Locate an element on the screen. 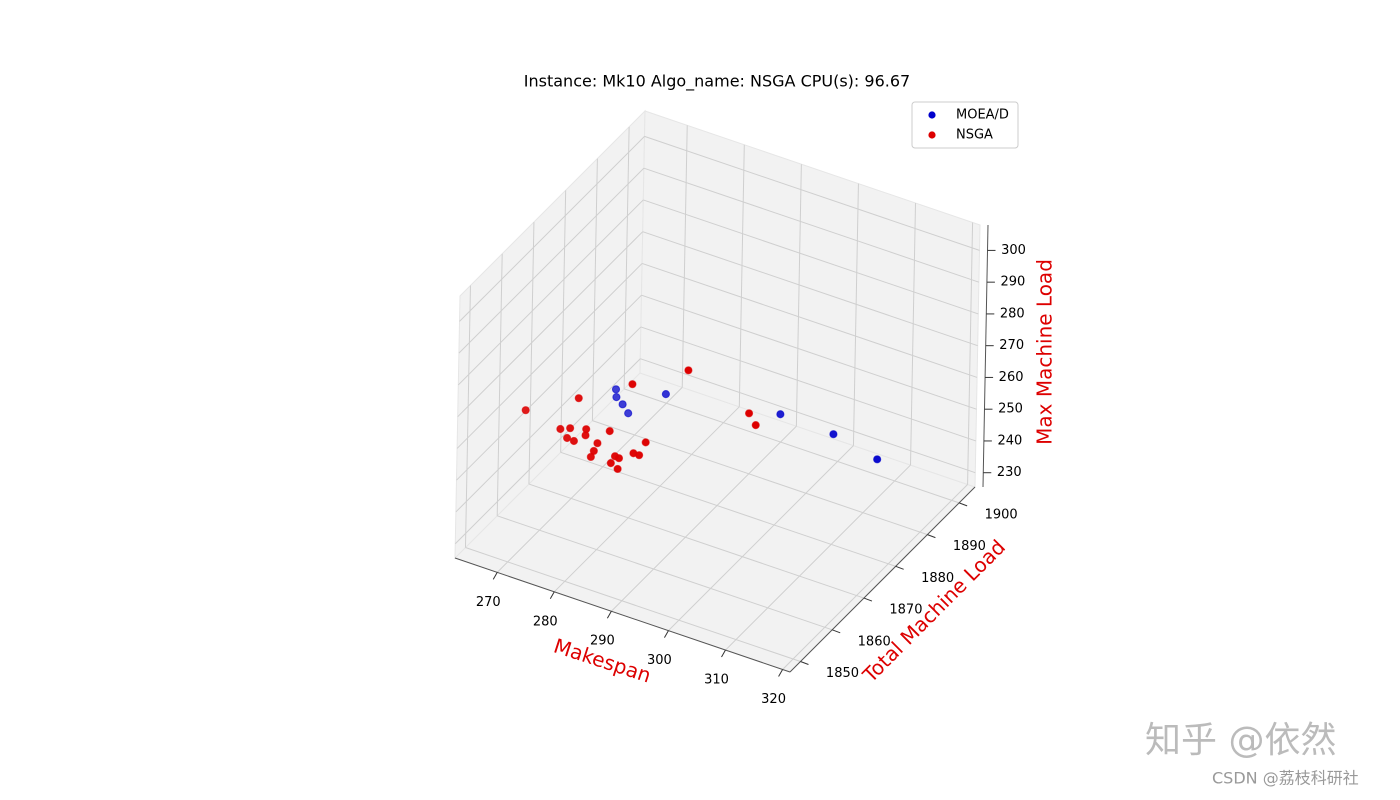  legend-marker is located at coordinates (932, 135).